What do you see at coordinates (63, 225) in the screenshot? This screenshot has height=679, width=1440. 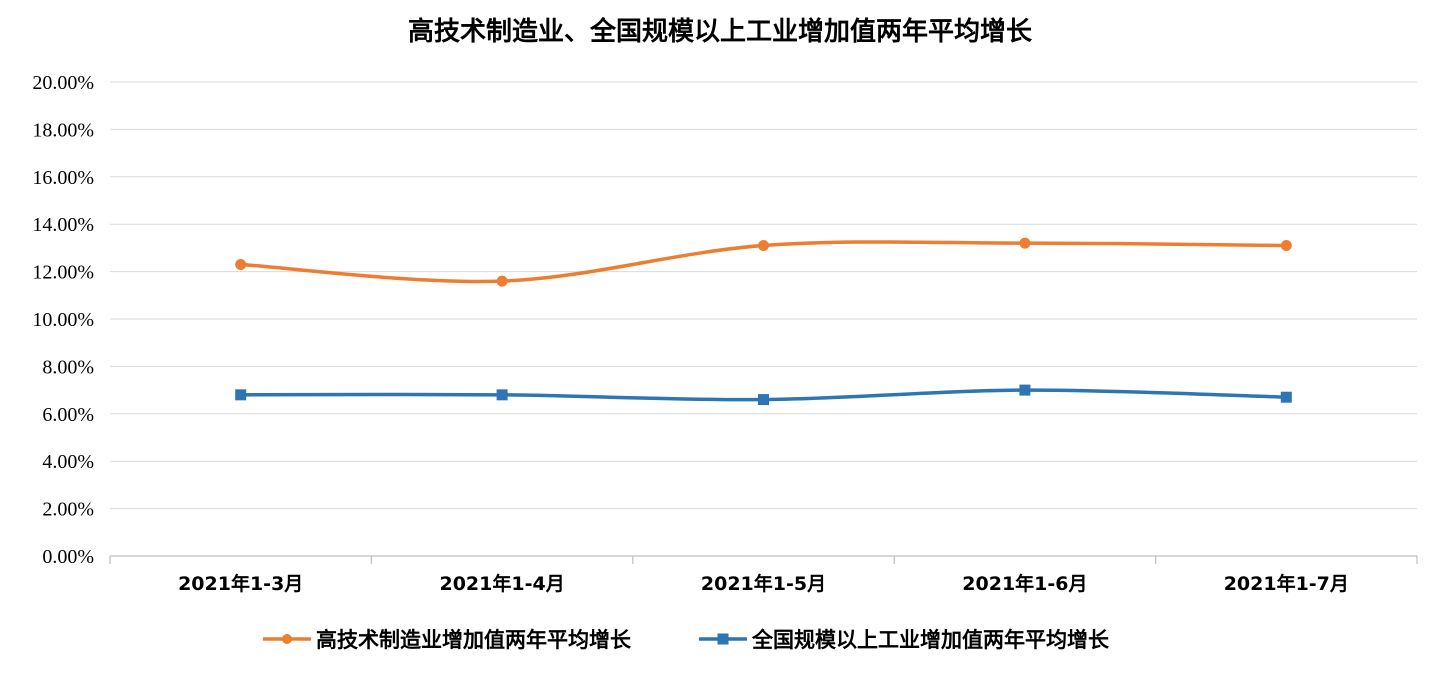 I see `y-tick-label: 14.00%` at bounding box center [63, 225].